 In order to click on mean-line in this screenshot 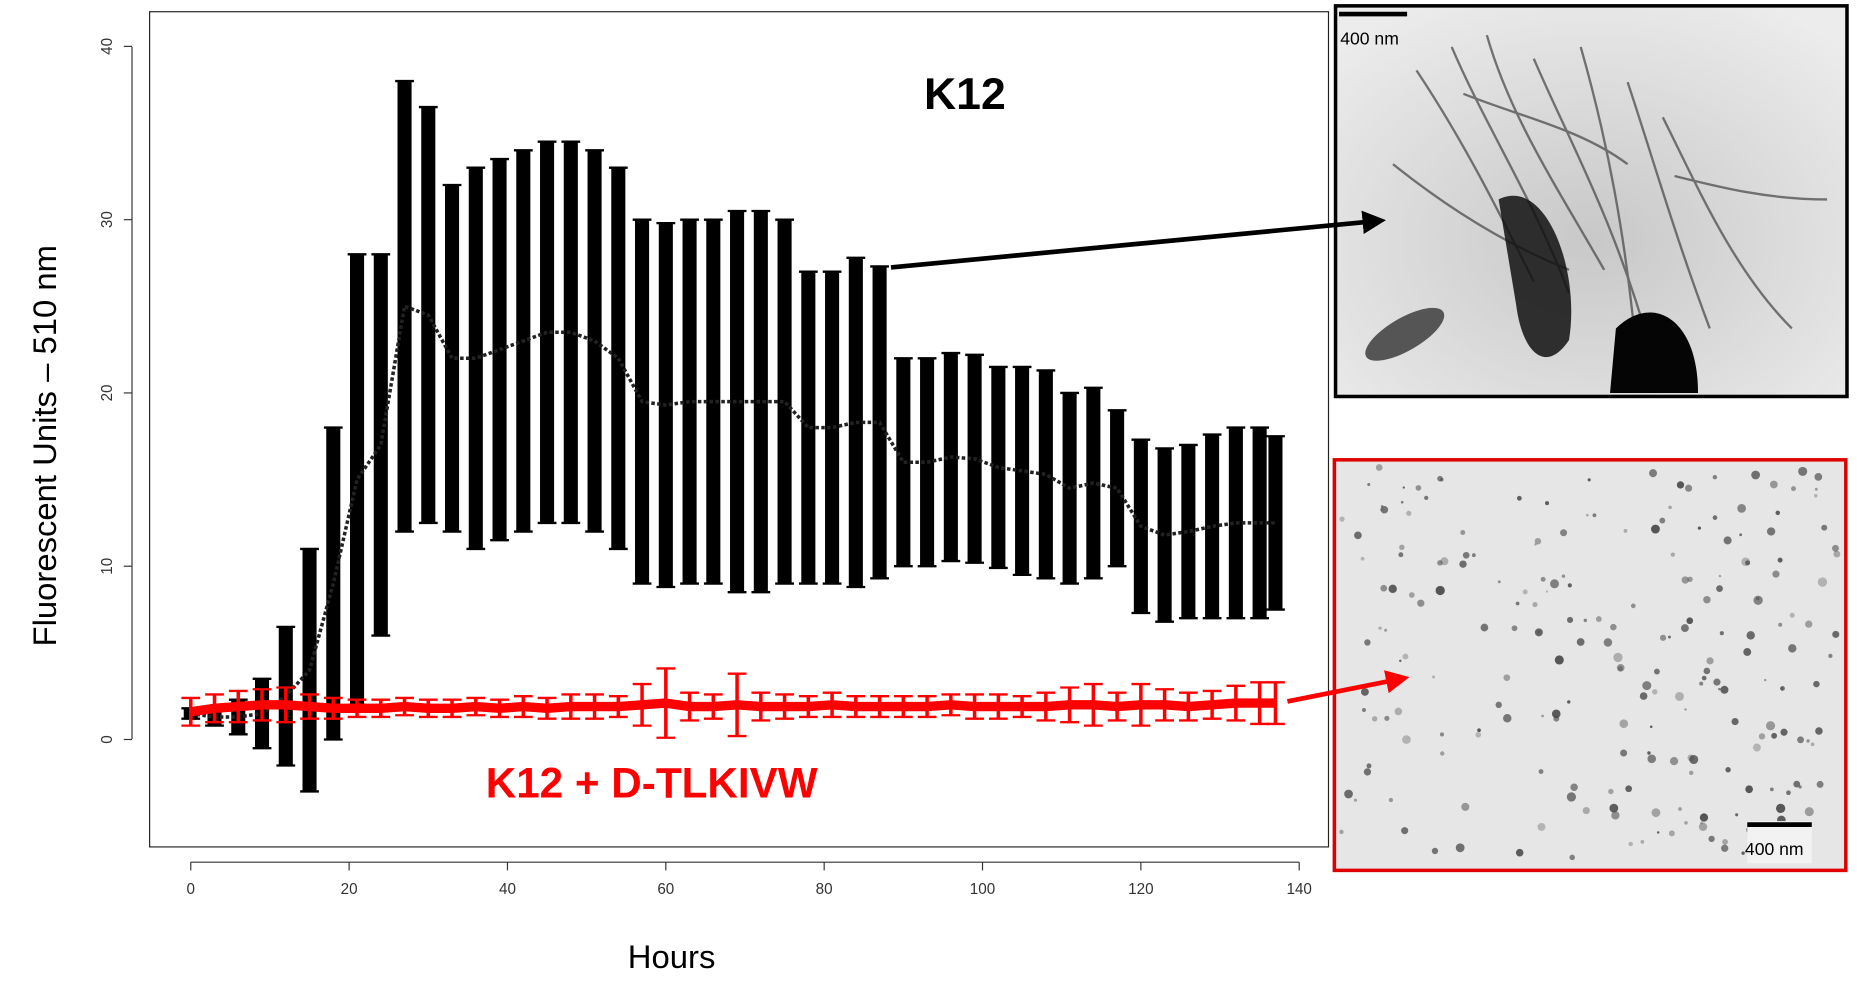, I will do `click(733, 707)`.